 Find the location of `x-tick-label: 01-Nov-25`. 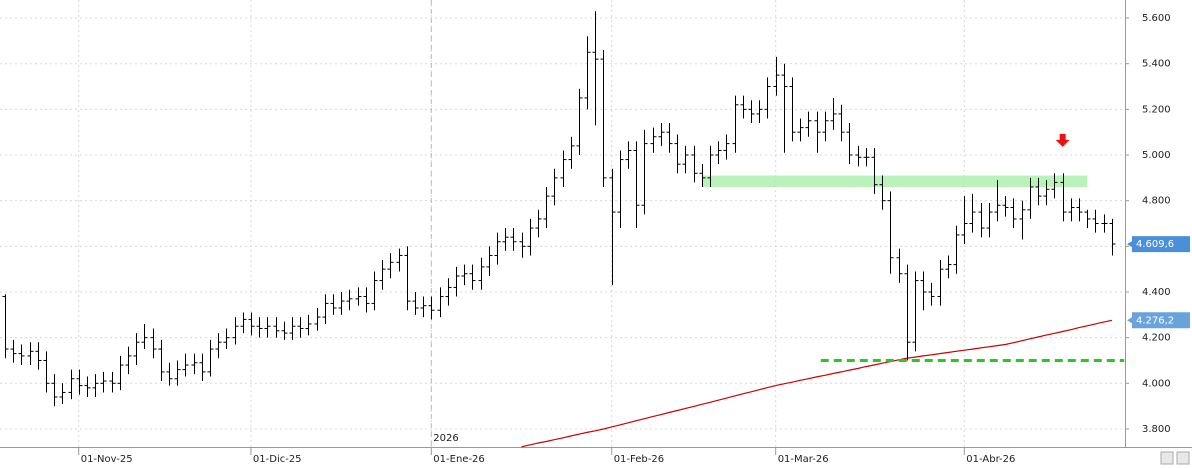

x-tick-label: 01-Nov-25 is located at coordinates (107, 459).